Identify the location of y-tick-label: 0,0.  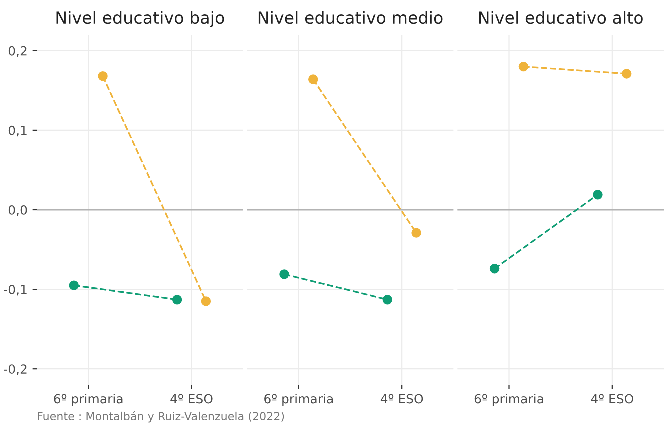
(18, 210).